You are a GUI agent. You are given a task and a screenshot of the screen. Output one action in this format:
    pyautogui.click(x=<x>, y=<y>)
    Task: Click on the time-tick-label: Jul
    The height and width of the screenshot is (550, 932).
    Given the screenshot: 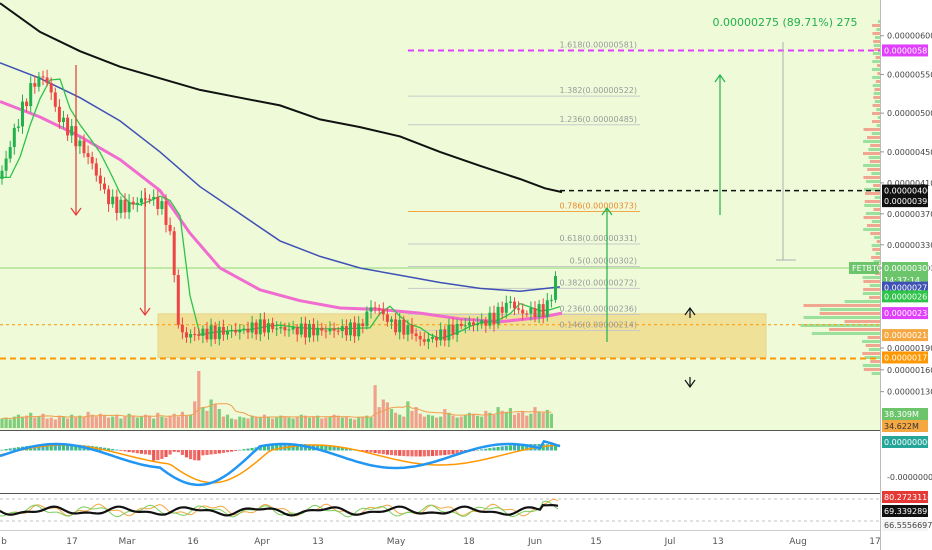 What is the action you would take?
    pyautogui.click(x=670, y=542)
    